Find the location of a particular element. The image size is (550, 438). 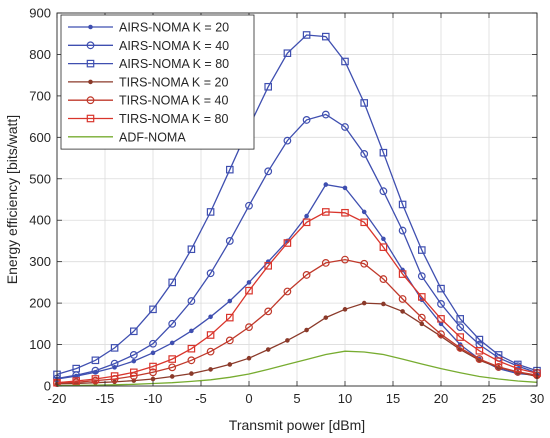

x-tick-label: -15 is located at coordinates (105, 398).